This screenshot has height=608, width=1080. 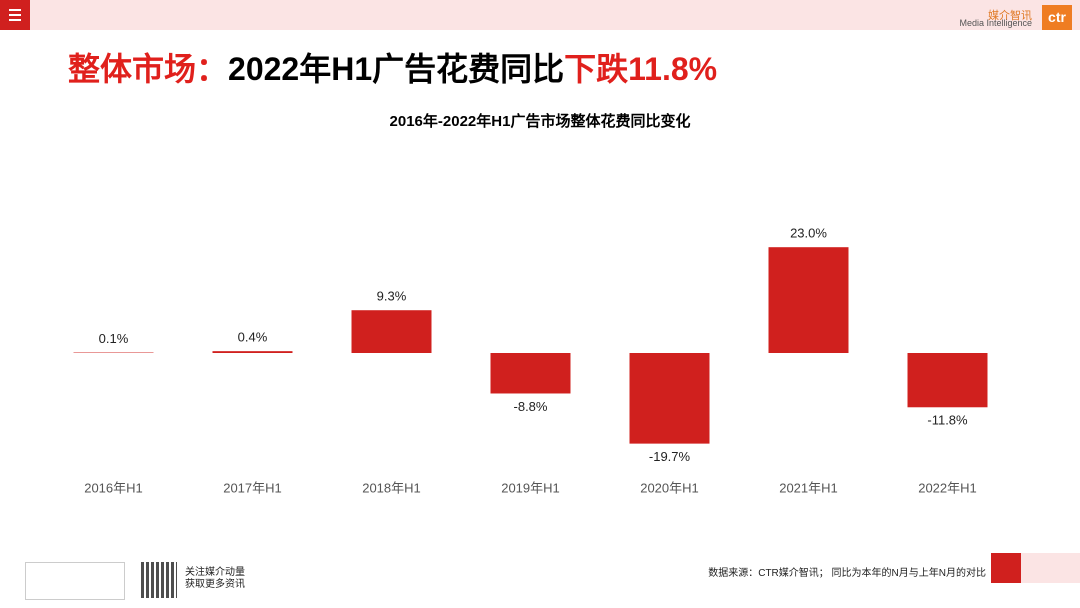 What do you see at coordinates (113, 487) in the screenshot?
I see `x-tick-label: 2016年H1` at bounding box center [113, 487].